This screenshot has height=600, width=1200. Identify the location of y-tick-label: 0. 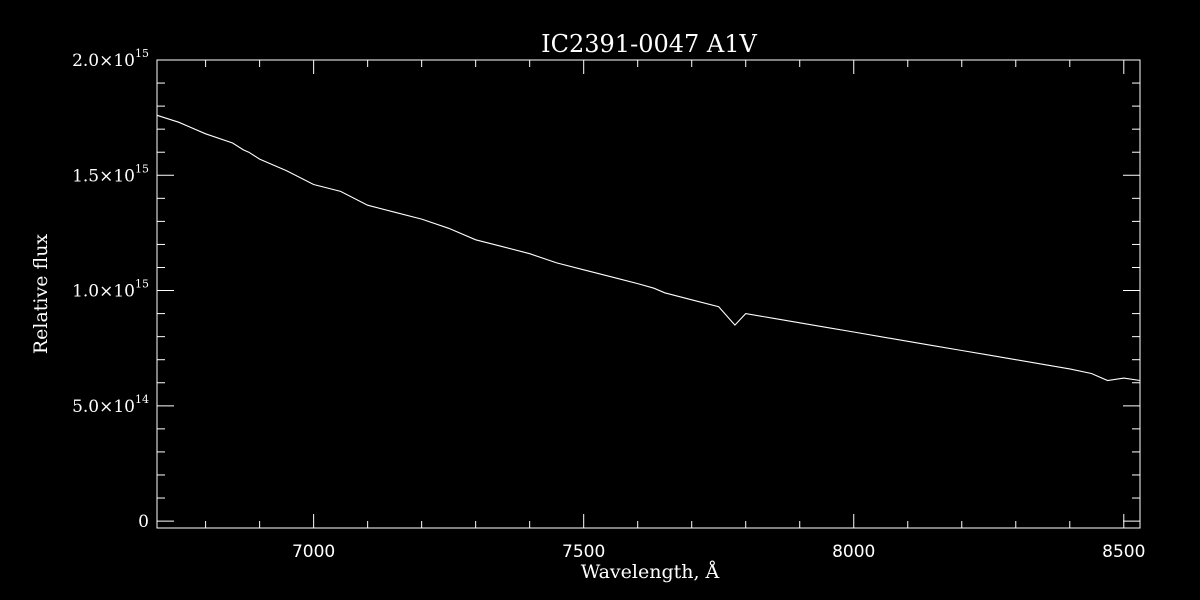
(143, 522).